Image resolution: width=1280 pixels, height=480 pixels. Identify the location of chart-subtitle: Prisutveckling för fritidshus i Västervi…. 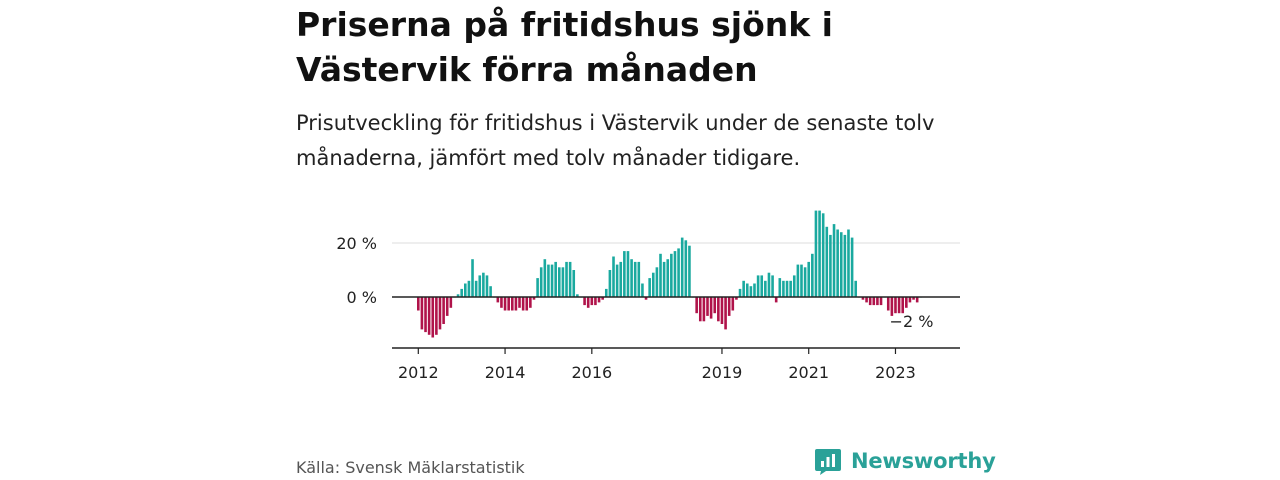
(615, 140).